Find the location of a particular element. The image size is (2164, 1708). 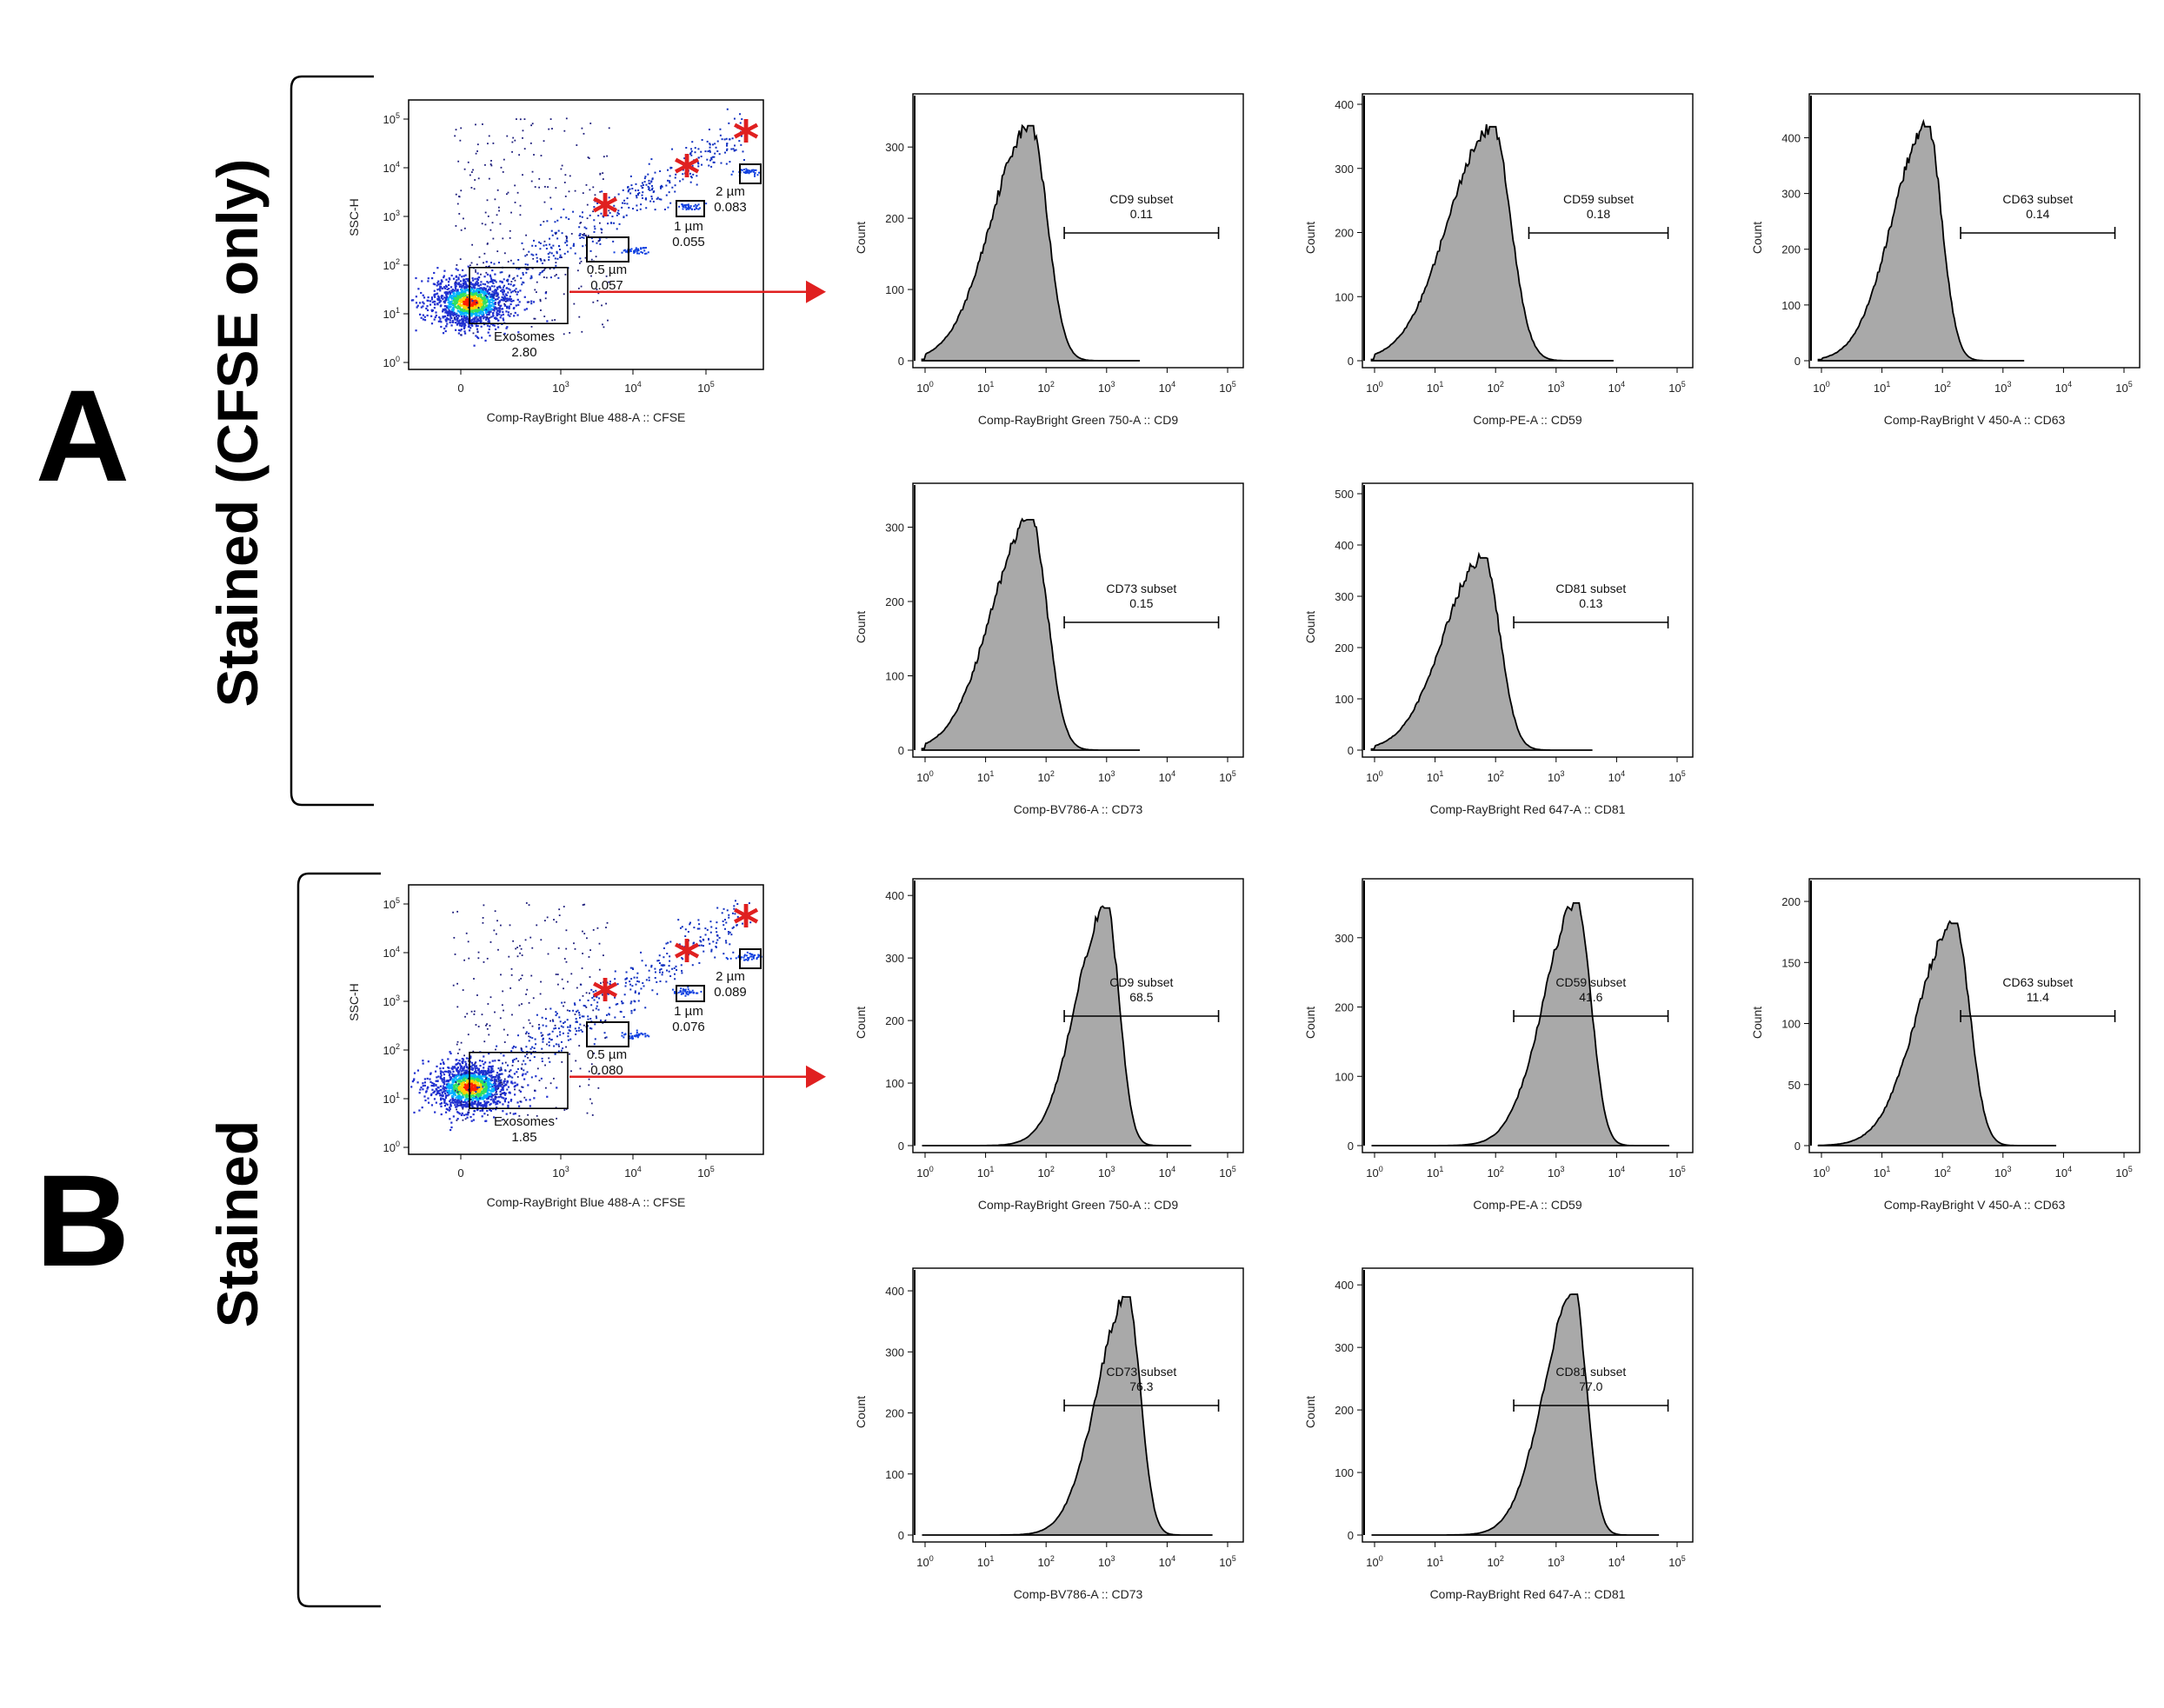

y-tick-label: 104 is located at coordinates (391, 167).